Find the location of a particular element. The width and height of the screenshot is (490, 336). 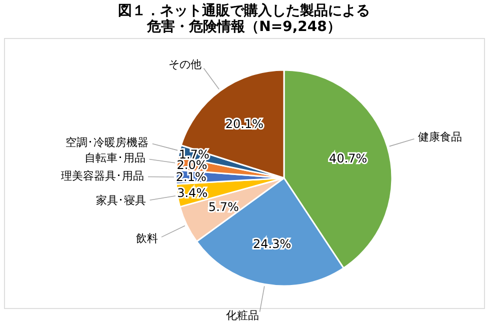

data-label: 5.7% is located at coordinates (223, 207).